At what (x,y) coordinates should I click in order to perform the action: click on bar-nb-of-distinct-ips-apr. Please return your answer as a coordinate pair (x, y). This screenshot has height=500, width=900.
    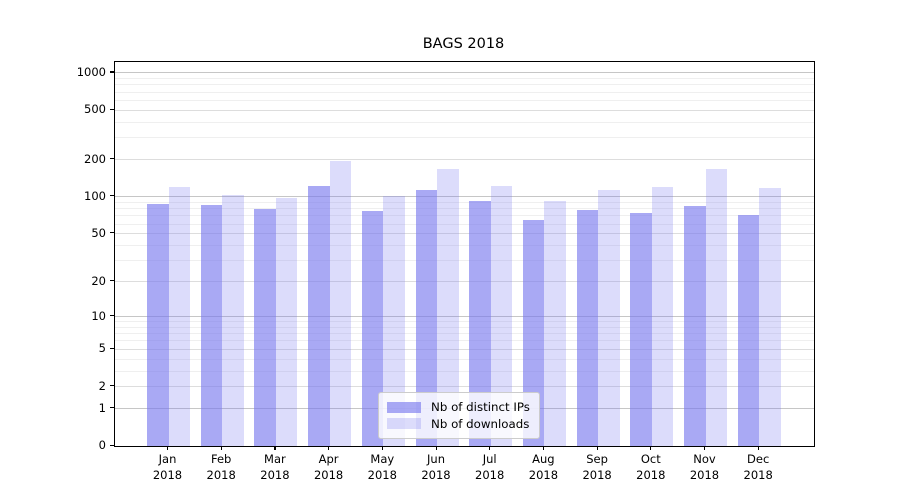
    Looking at the image, I should click on (319, 316).